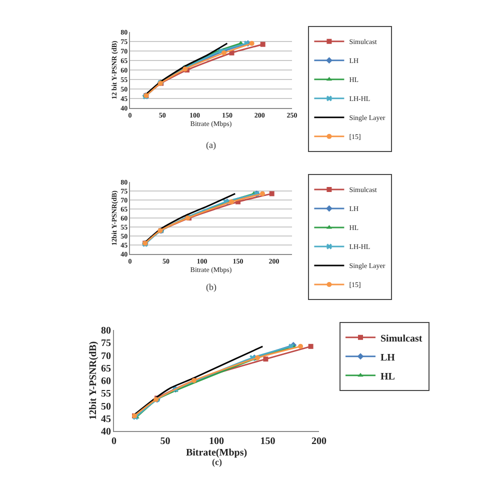 The image size is (482, 477). What do you see at coordinates (106, 394) in the screenshot?
I see `y-tick-label: 55` at bounding box center [106, 394].